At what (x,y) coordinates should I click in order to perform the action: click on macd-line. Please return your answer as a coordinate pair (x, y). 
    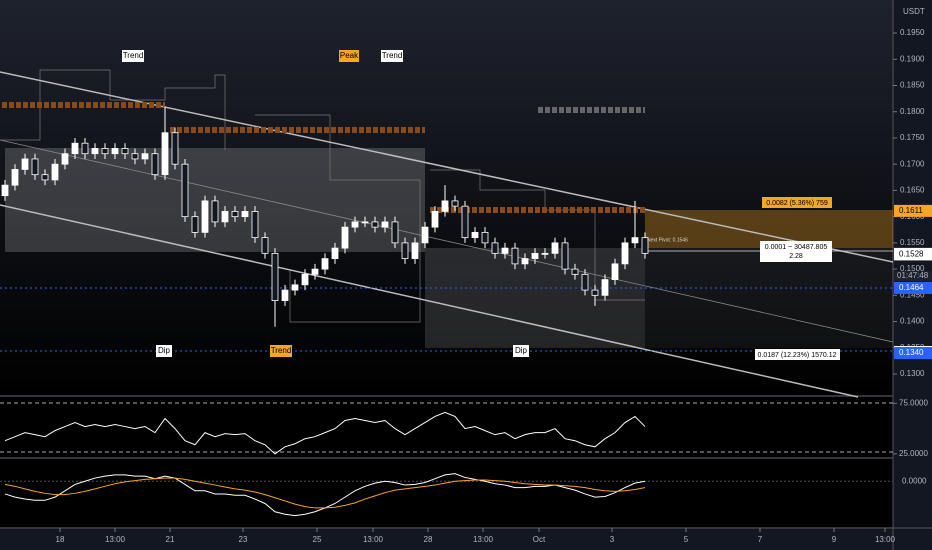
    Looking at the image, I should click on (325, 493).